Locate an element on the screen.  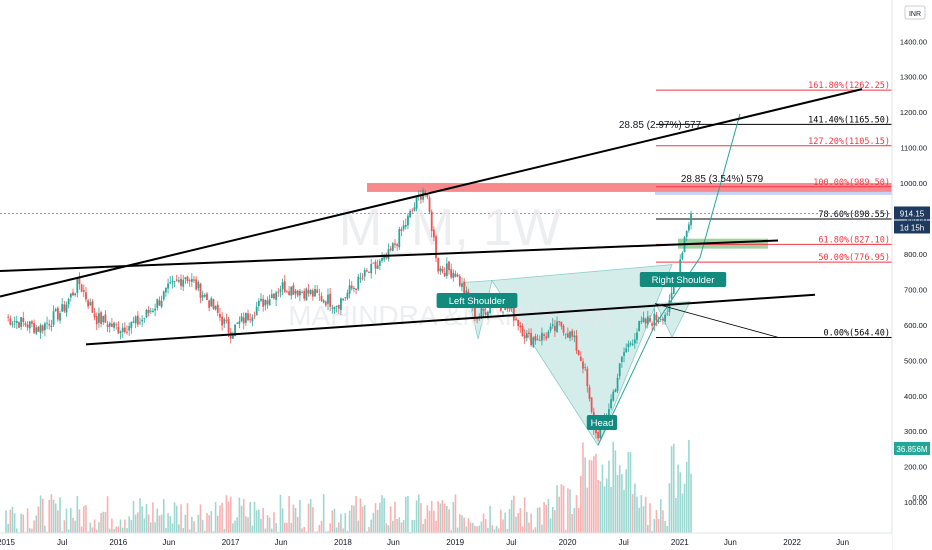
time-tick-label: 2020 is located at coordinates (568, 542).